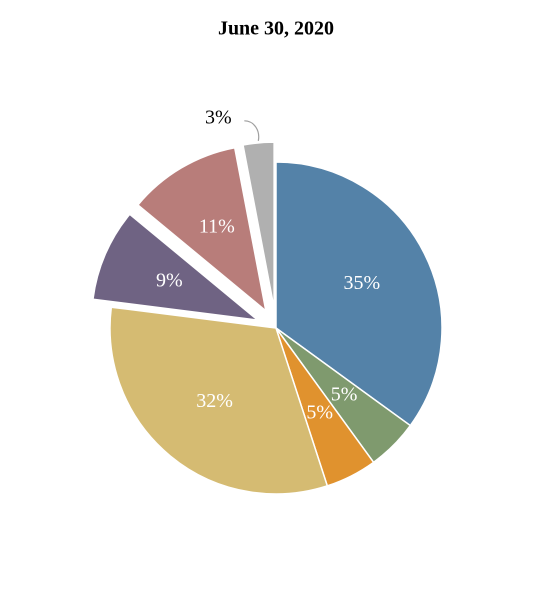 This screenshot has width=550, height=596. I want to click on chart-title: June 30, 2020, so click(276, 29).